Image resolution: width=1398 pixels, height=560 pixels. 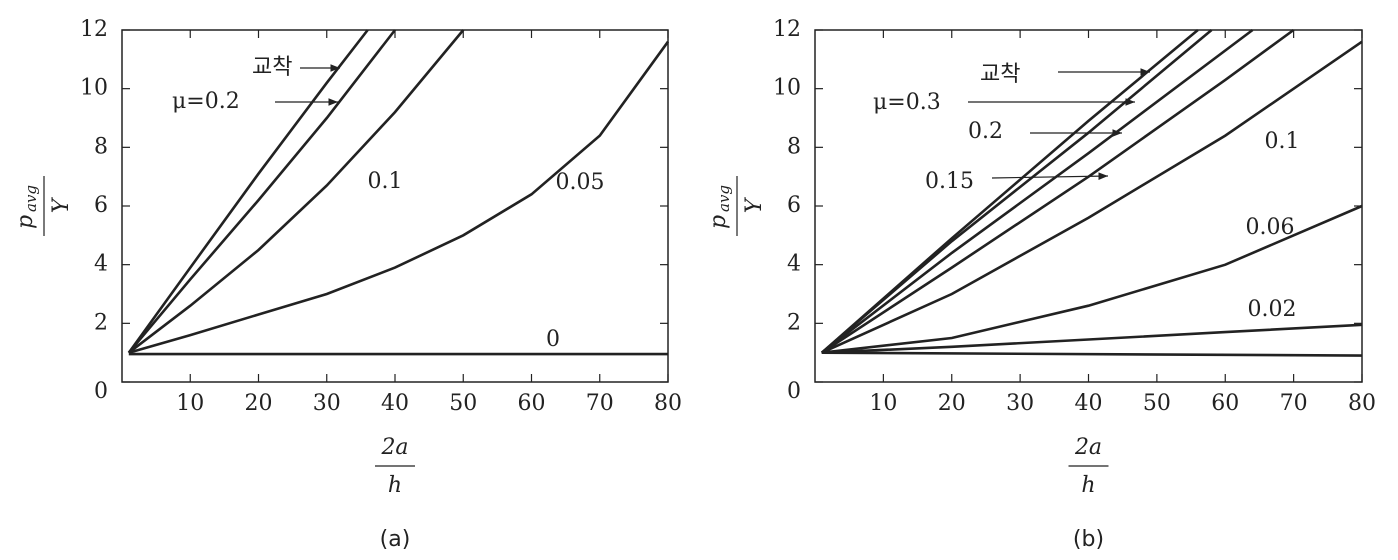 I want to click on series-label: 0.15, so click(x=949, y=181).